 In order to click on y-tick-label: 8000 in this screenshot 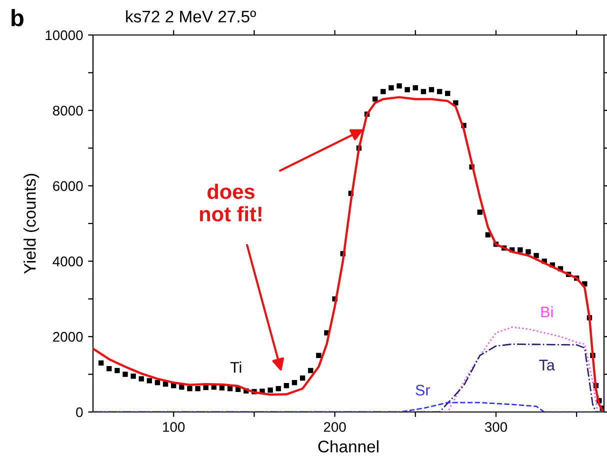, I will do `click(67, 111)`.